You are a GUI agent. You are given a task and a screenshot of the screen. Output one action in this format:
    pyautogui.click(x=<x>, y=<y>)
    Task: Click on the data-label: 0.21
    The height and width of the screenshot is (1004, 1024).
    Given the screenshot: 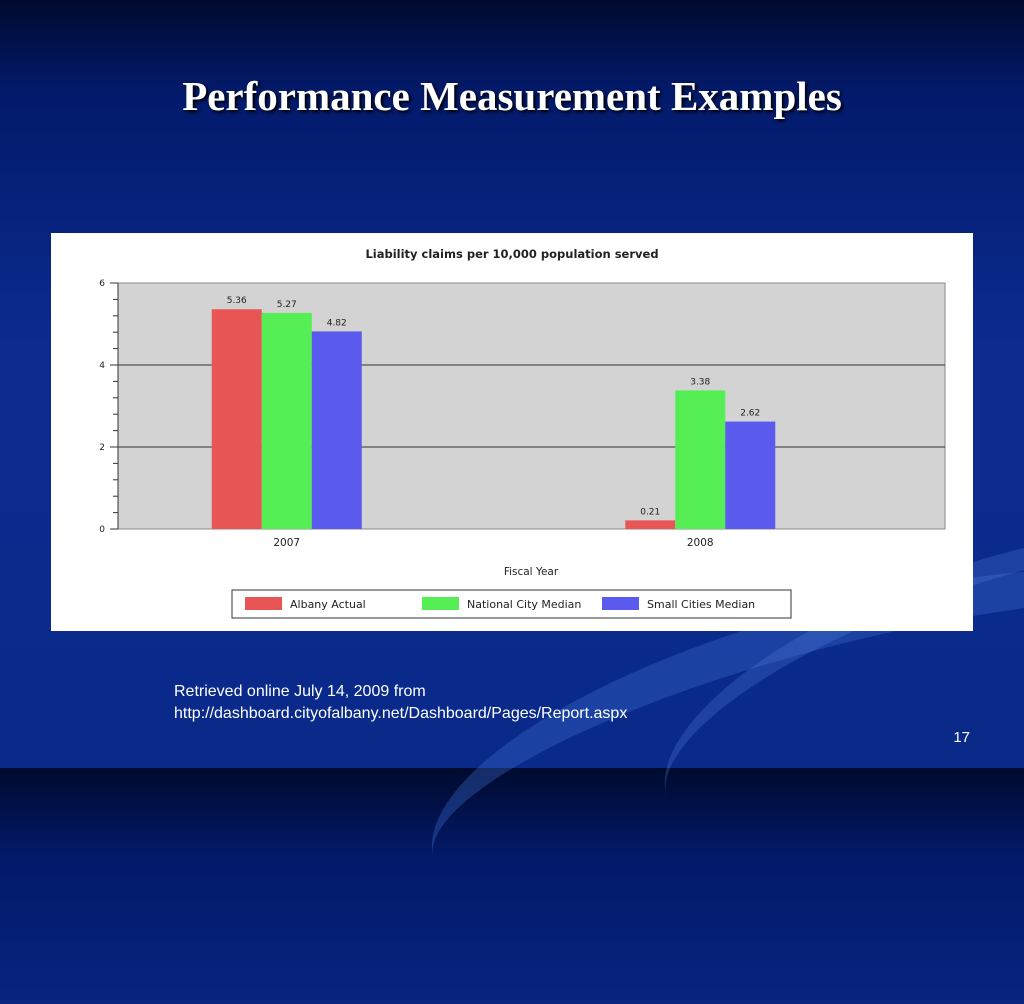 What is the action you would take?
    pyautogui.click(x=650, y=512)
    